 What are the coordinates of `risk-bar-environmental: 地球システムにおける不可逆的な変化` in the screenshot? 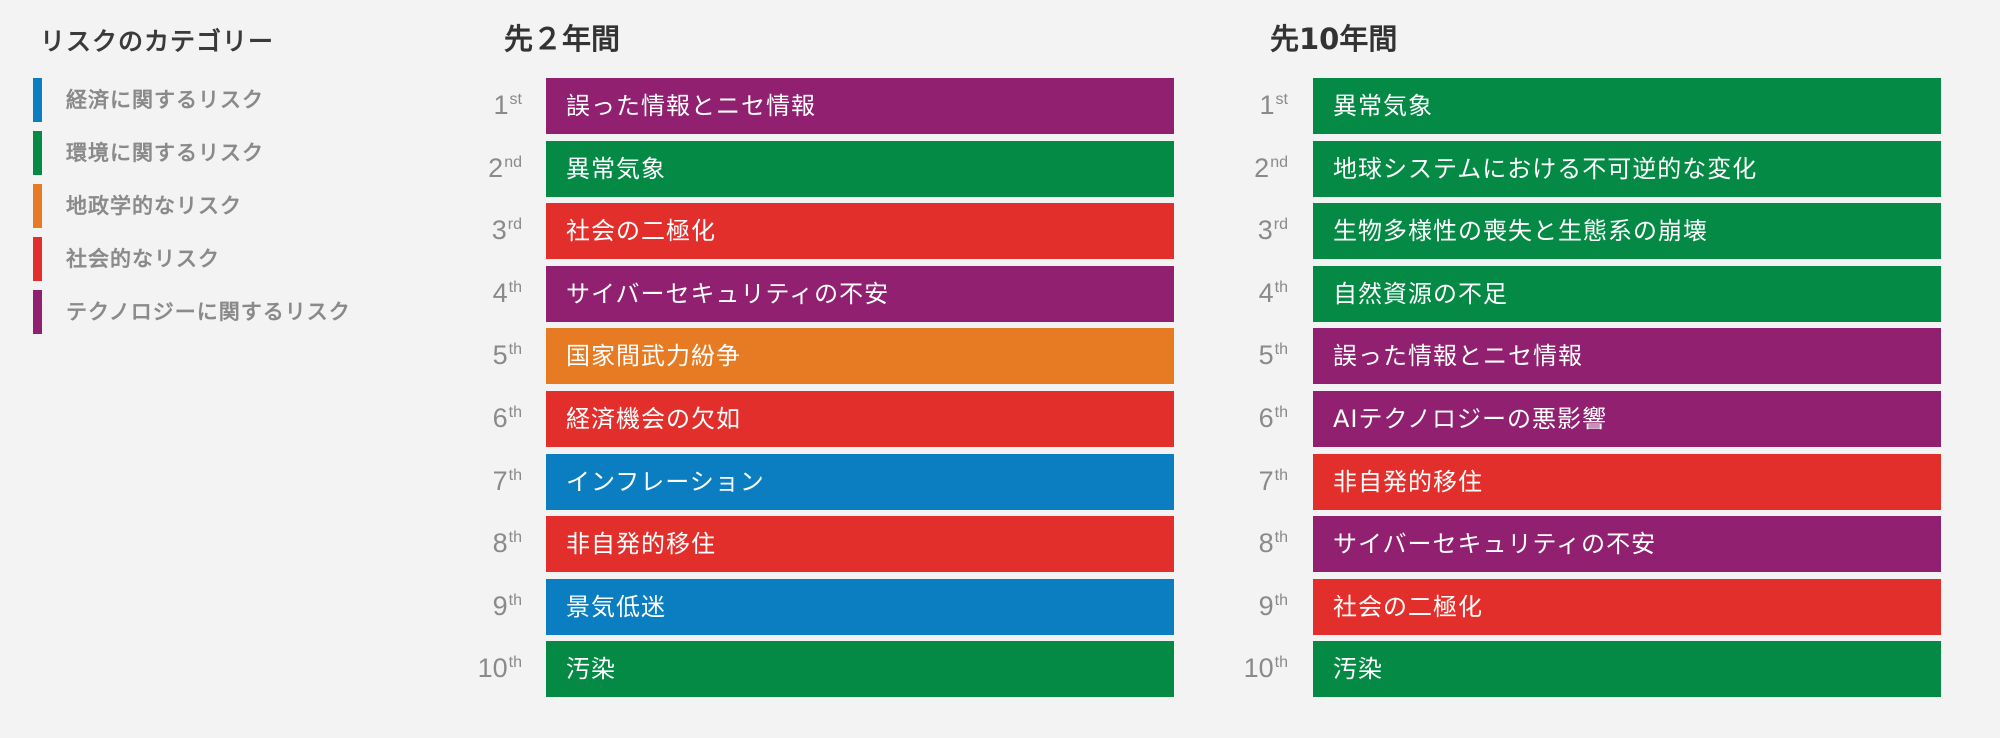 It's located at (1627, 168).